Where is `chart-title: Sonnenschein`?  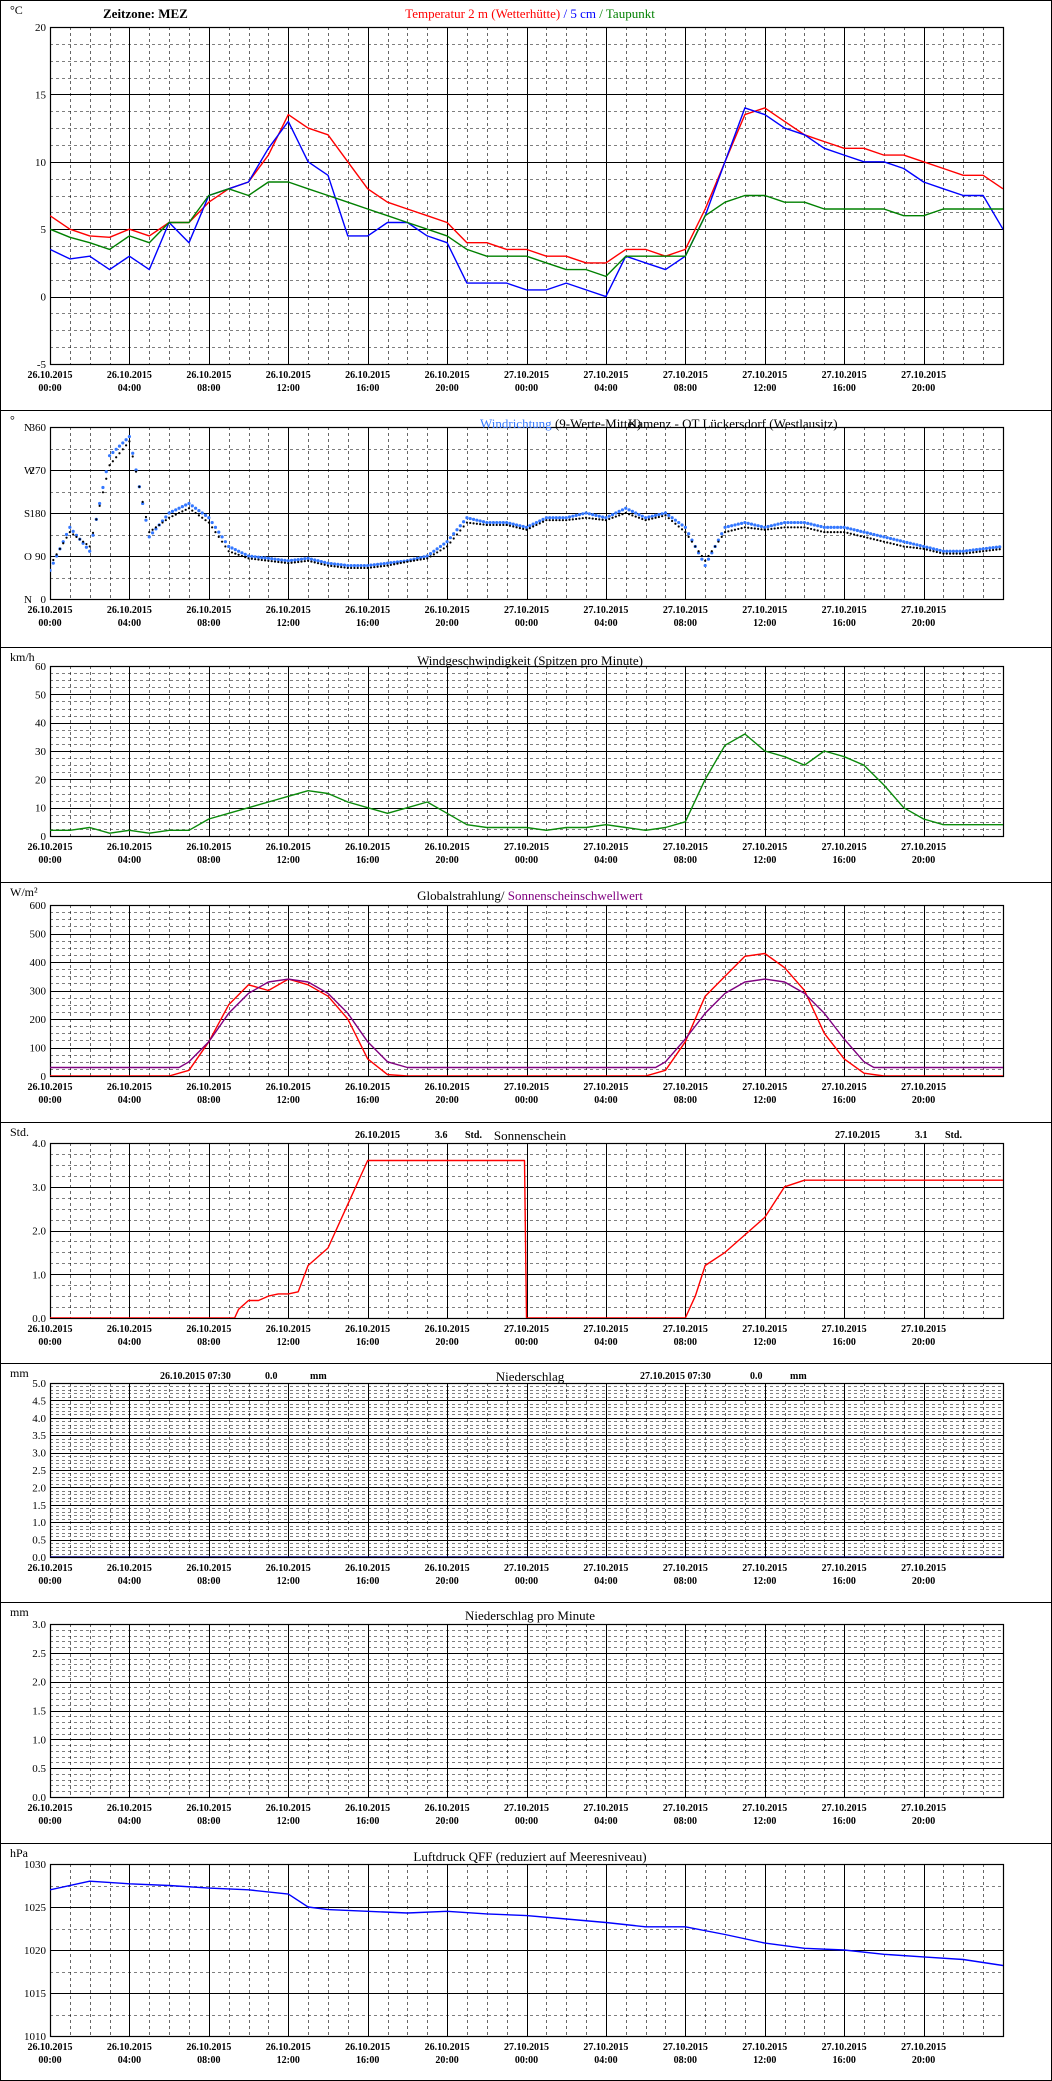 chart-title: Sonnenschein is located at coordinates (530, 1135).